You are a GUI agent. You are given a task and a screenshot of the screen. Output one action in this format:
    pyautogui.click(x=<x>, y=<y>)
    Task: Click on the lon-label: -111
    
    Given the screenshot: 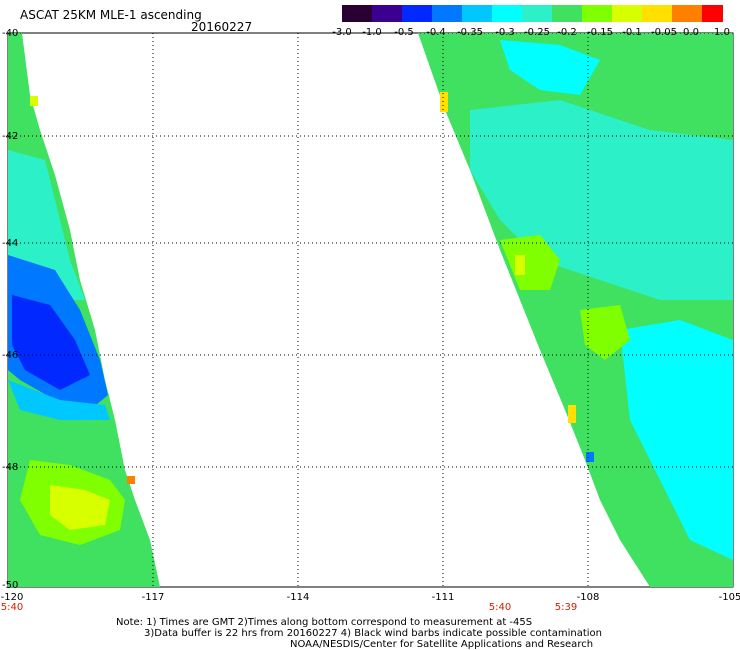 What is the action you would take?
    pyautogui.click(x=443, y=597)
    